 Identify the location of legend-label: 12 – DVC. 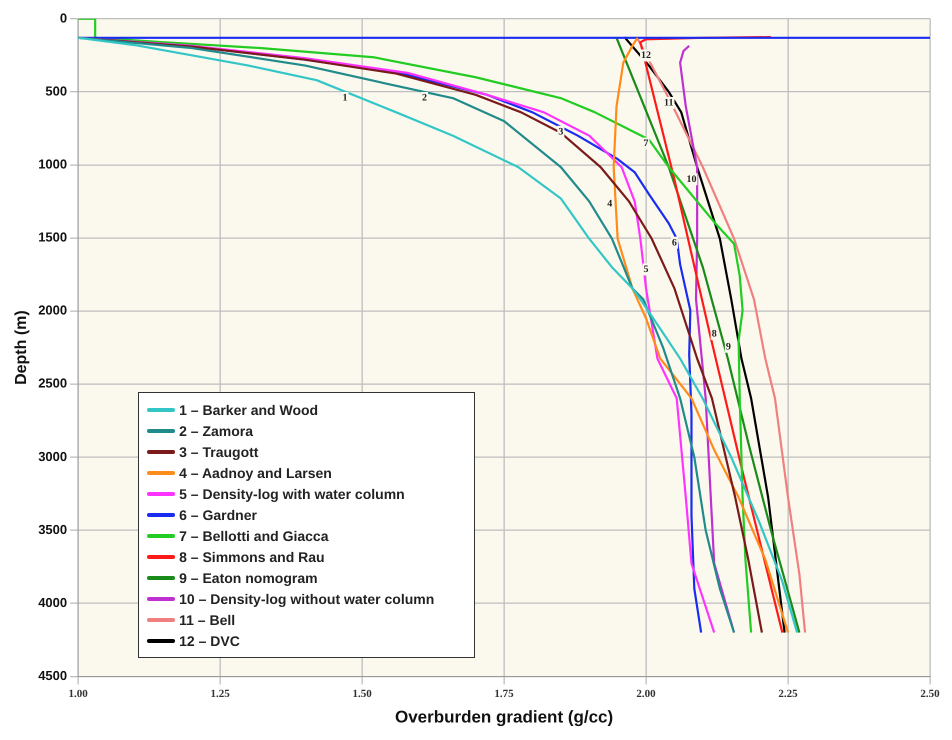
(209, 640).